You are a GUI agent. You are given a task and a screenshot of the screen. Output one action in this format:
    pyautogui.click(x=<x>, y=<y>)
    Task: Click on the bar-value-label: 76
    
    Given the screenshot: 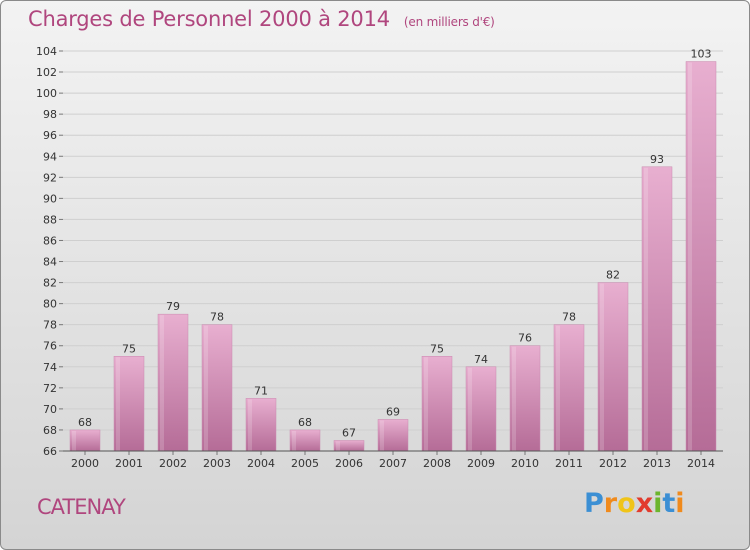 What is the action you would take?
    pyautogui.click(x=525, y=338)
    